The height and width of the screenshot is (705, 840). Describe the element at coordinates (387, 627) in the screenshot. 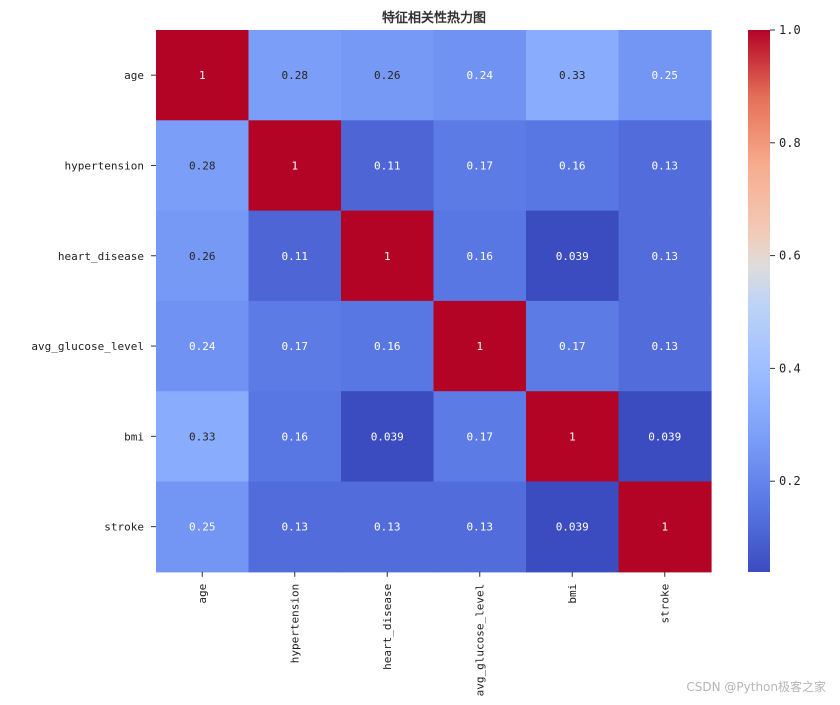

I see `column-tick-label: heart_disease` at that location.